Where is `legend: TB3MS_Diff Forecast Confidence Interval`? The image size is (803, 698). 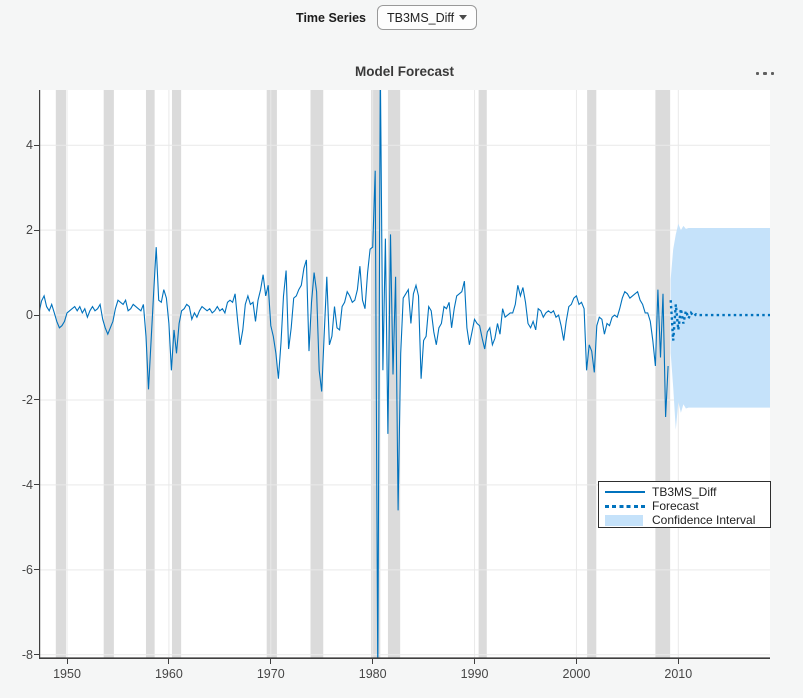 legend: TB3MS_Diff Forecast Confidence Interval is located at coordinates (684, 504).